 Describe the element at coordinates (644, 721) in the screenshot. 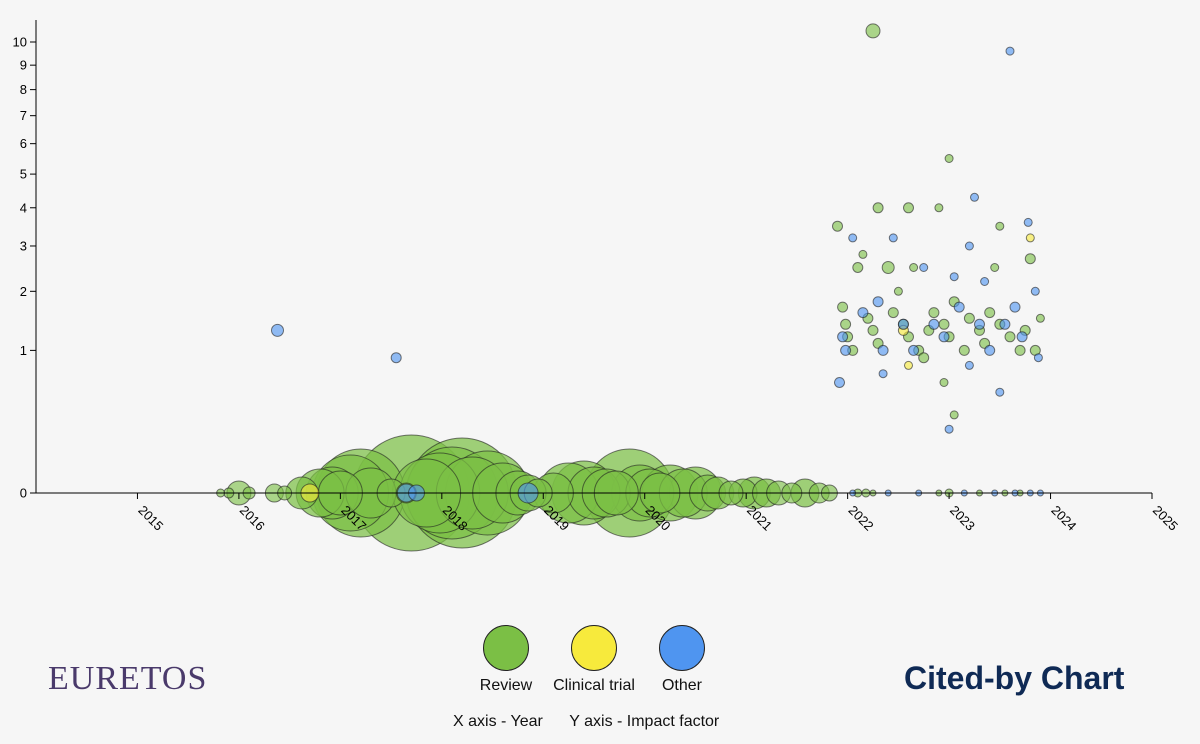

I see `y-axis-note: Y axis - Impact factor` at that location.